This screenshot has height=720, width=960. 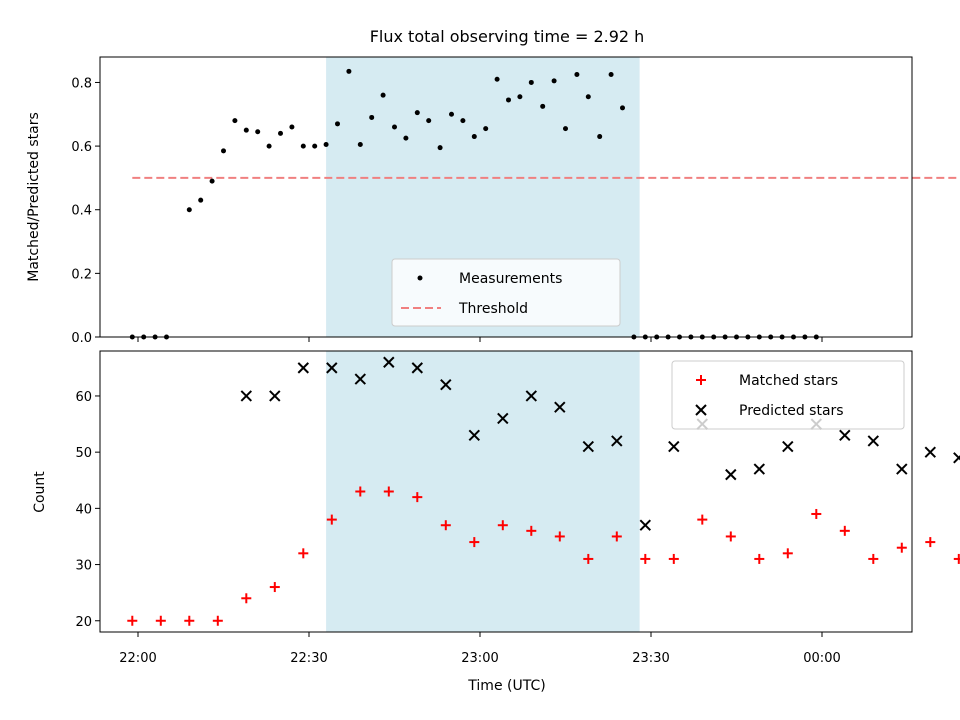 What do you see at coordinates (650, 658) in the screenshot?
I see `x-tick-label: 23:30` at bounding box center [650, 658].